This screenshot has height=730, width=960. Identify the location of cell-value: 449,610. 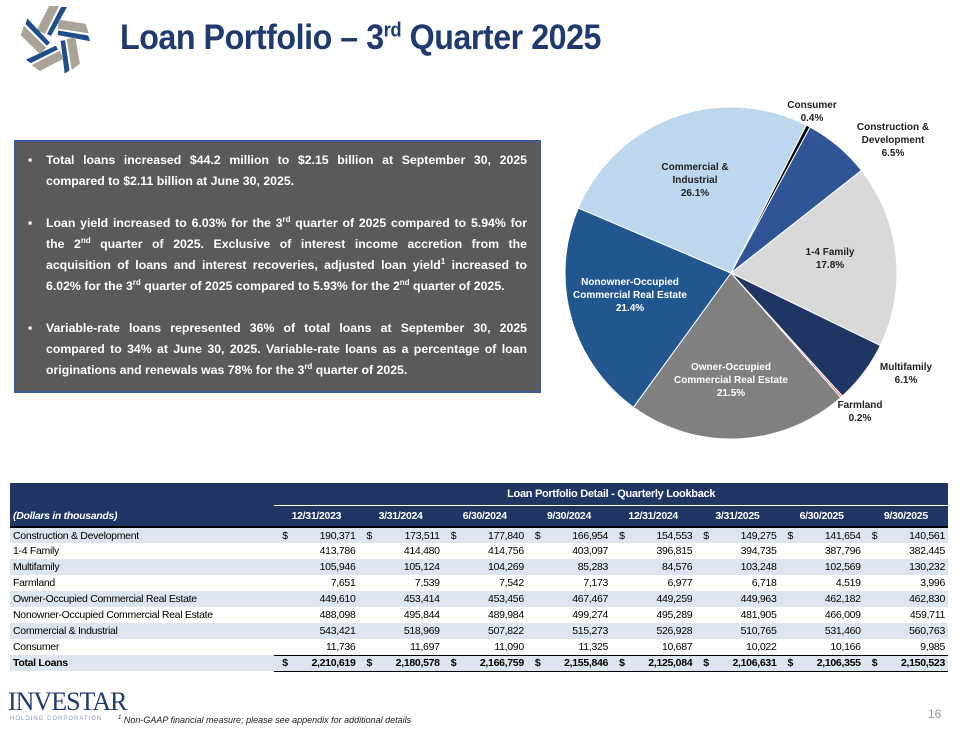
(326, 599).